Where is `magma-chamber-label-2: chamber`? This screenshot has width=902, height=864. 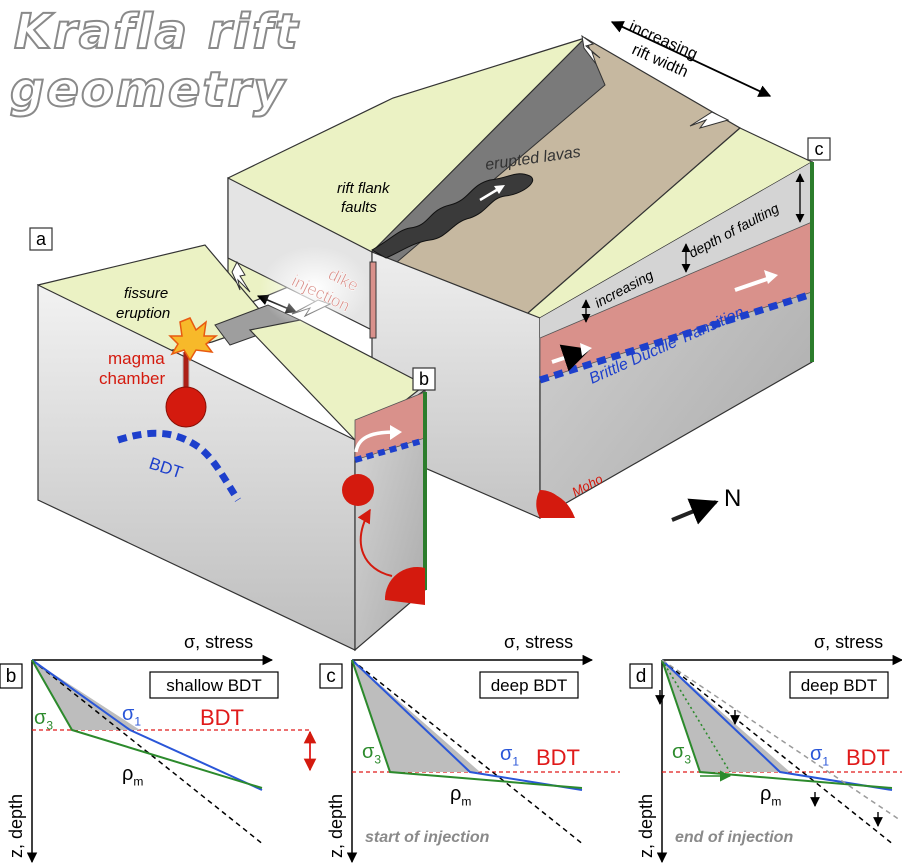
magma-chamber-label-2: chamber is located at coordinates (132, 378).